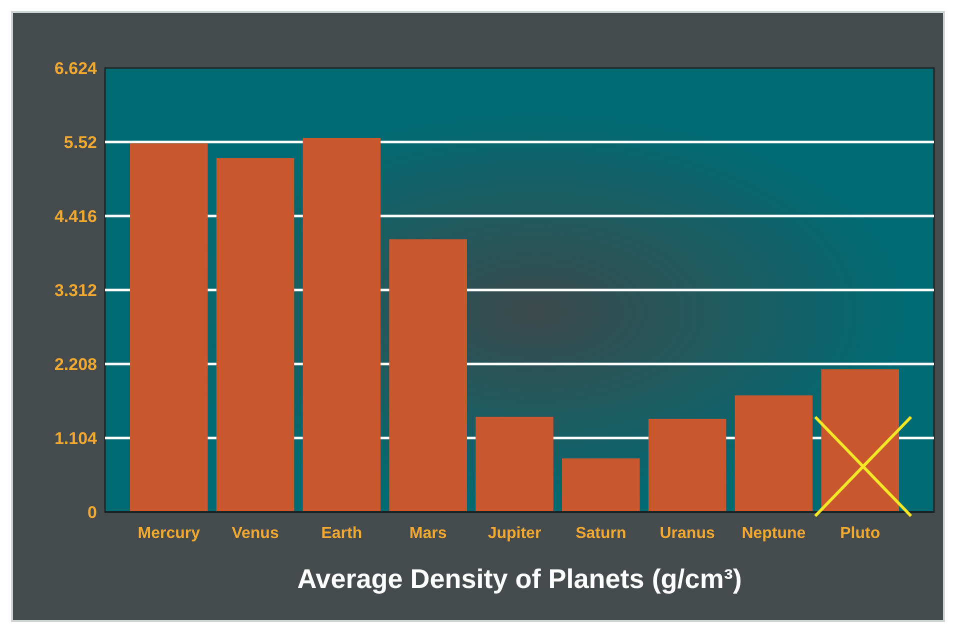 This screenshot has height=633, width=956. What do you see at coordinates (80, 142) in the screenshot?
I see `y-tick-label: 5.52` at bounding box center [80, 142].